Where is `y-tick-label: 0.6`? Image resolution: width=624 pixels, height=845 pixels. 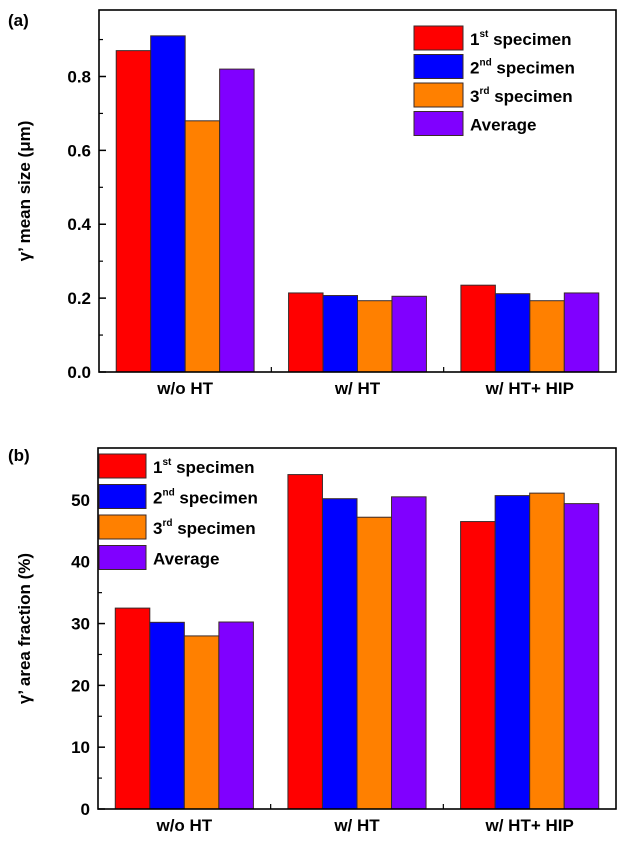
y-tick-label: 0.6 is located at coordinates (79, 150).